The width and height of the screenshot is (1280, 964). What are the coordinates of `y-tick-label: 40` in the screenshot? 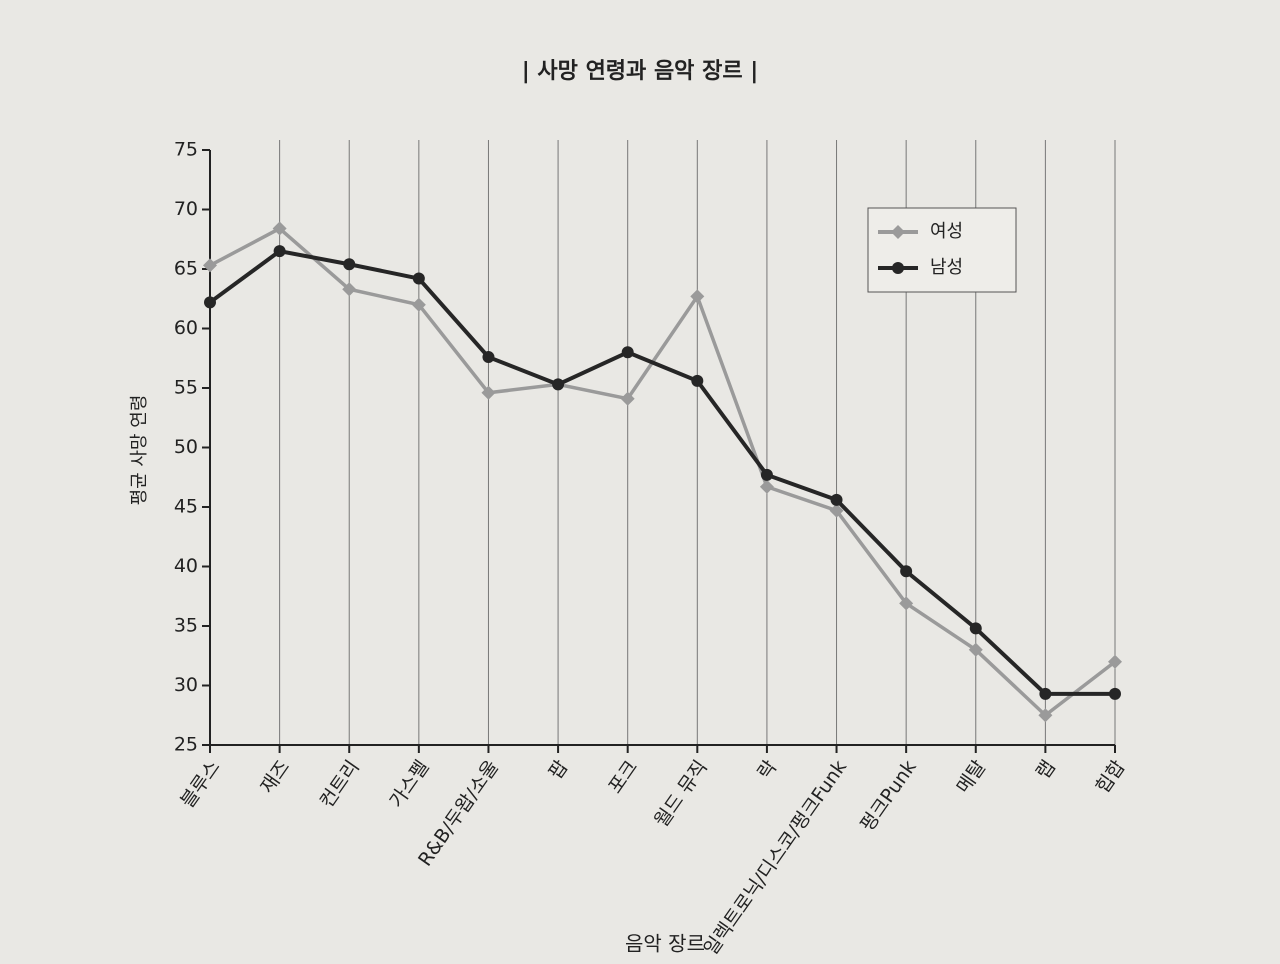 It's located at (186, 566).